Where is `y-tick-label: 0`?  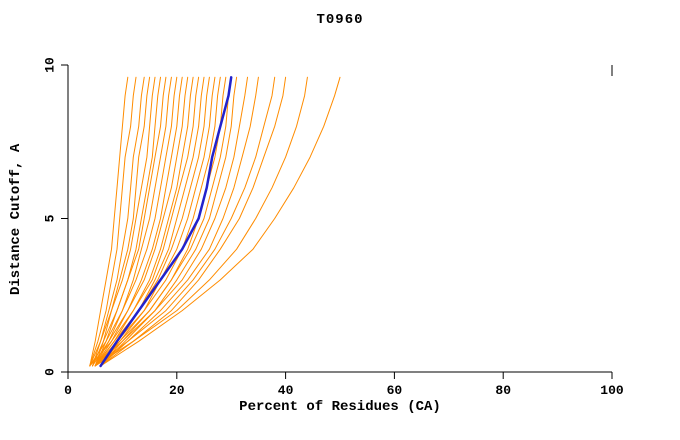 y-tick-label: 0 is located at coordinates (50, 372).